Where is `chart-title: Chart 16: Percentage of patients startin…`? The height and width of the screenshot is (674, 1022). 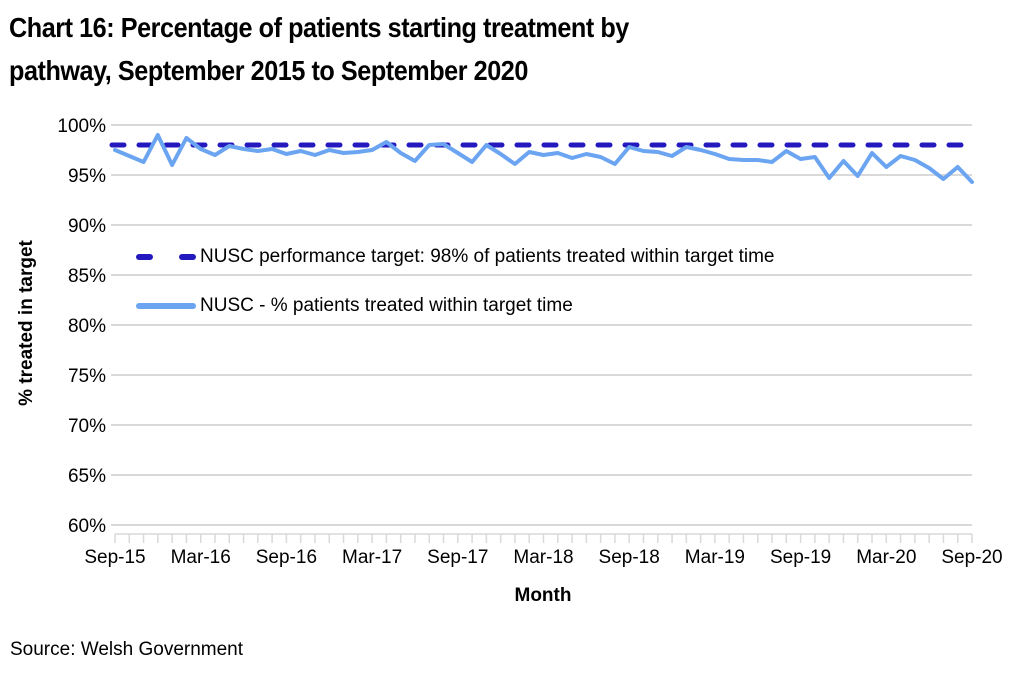
chart-title: Chart 16: Percentage of patients startin… is located at coordinates (319, 49).